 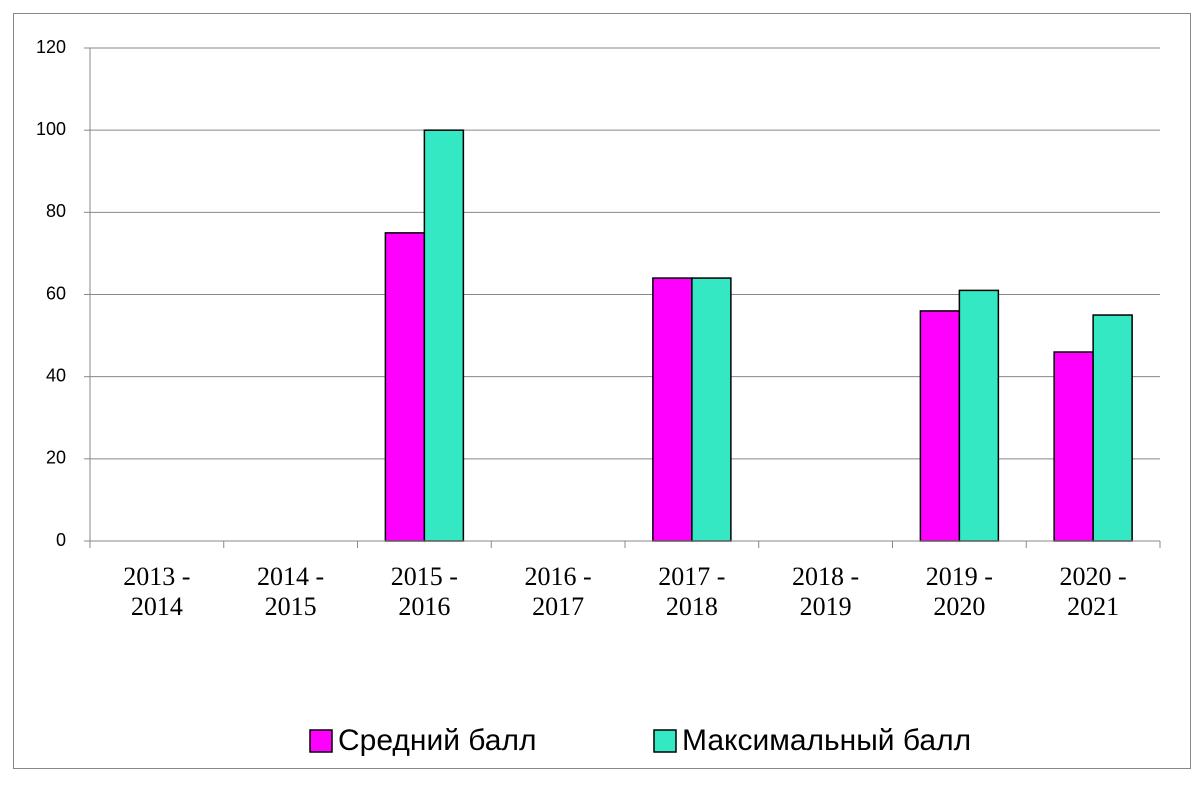 I want to click on y-tick-label: 20, so click(x=56, y=458).